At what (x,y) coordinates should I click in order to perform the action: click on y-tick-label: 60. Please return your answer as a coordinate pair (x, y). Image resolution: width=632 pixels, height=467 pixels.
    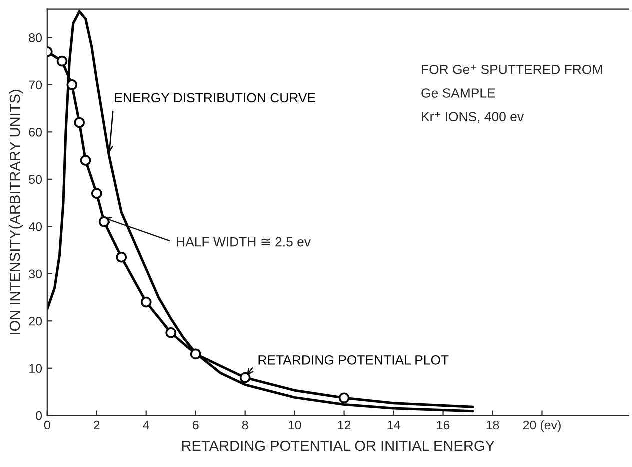
    Looking at the image, I should click on (35, 132).